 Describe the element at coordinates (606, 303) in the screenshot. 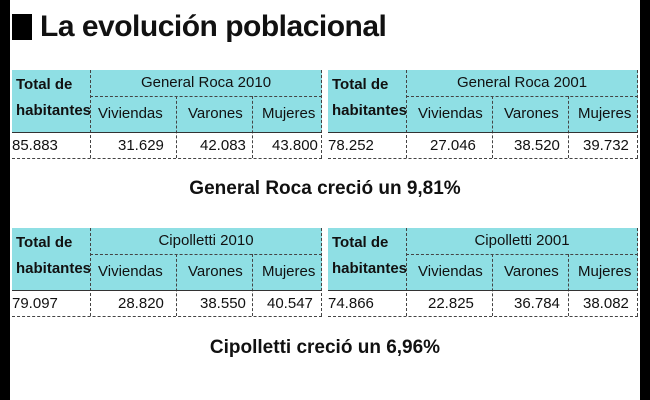

I see `value-mujeres: 38.082` at that location.